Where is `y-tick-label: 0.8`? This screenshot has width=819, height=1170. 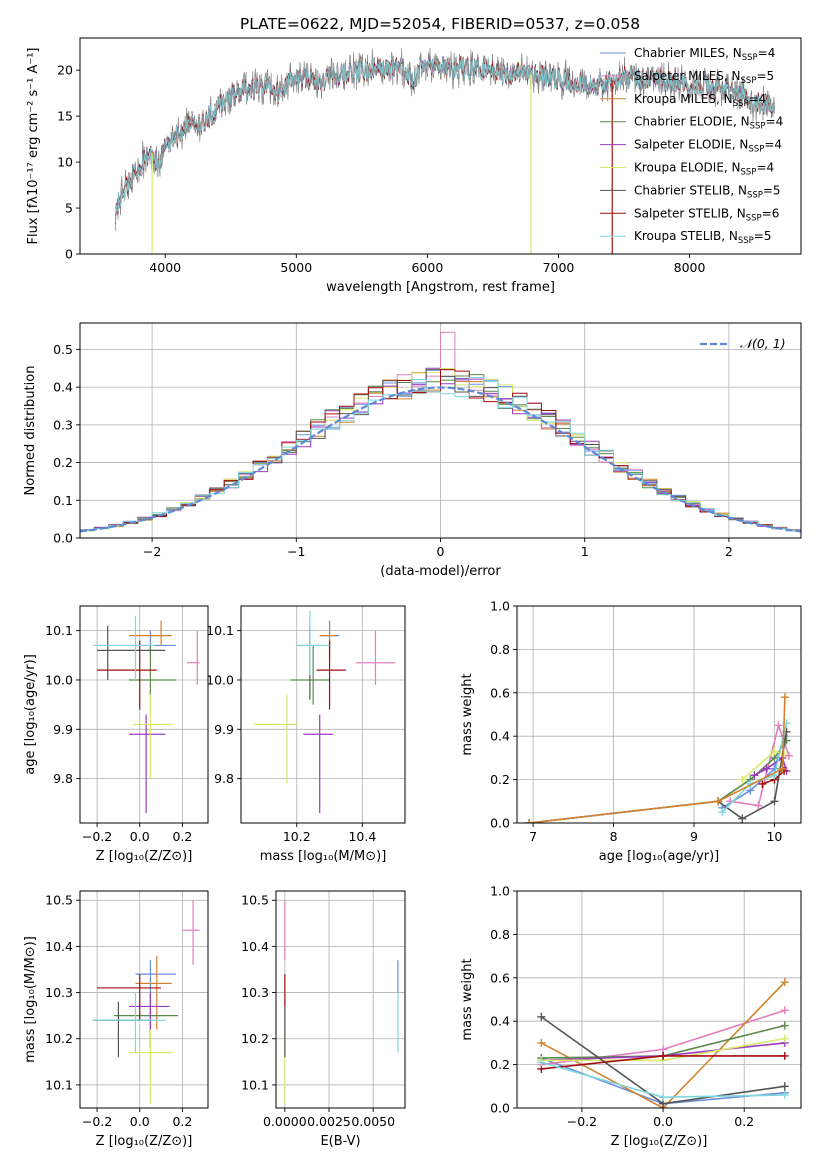
y-tick-label: 0.8 is located at coordinates (500, 934).